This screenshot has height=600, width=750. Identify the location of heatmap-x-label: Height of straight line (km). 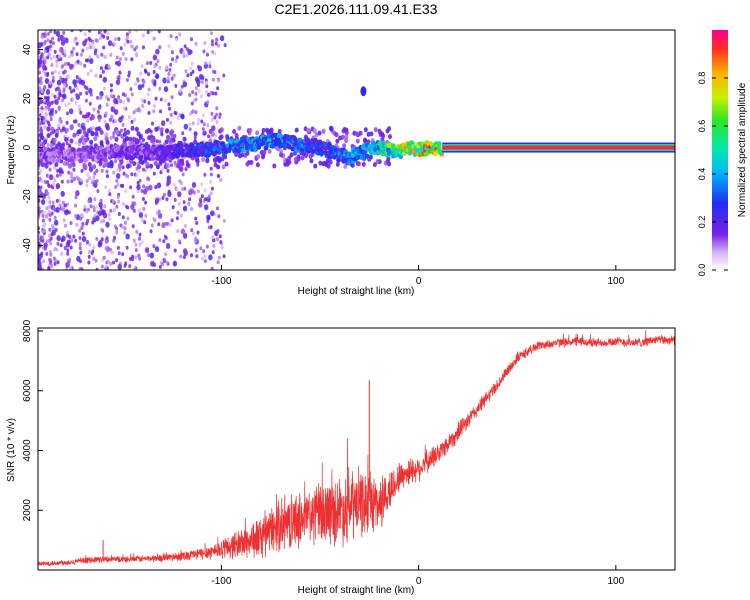
(356, 291).